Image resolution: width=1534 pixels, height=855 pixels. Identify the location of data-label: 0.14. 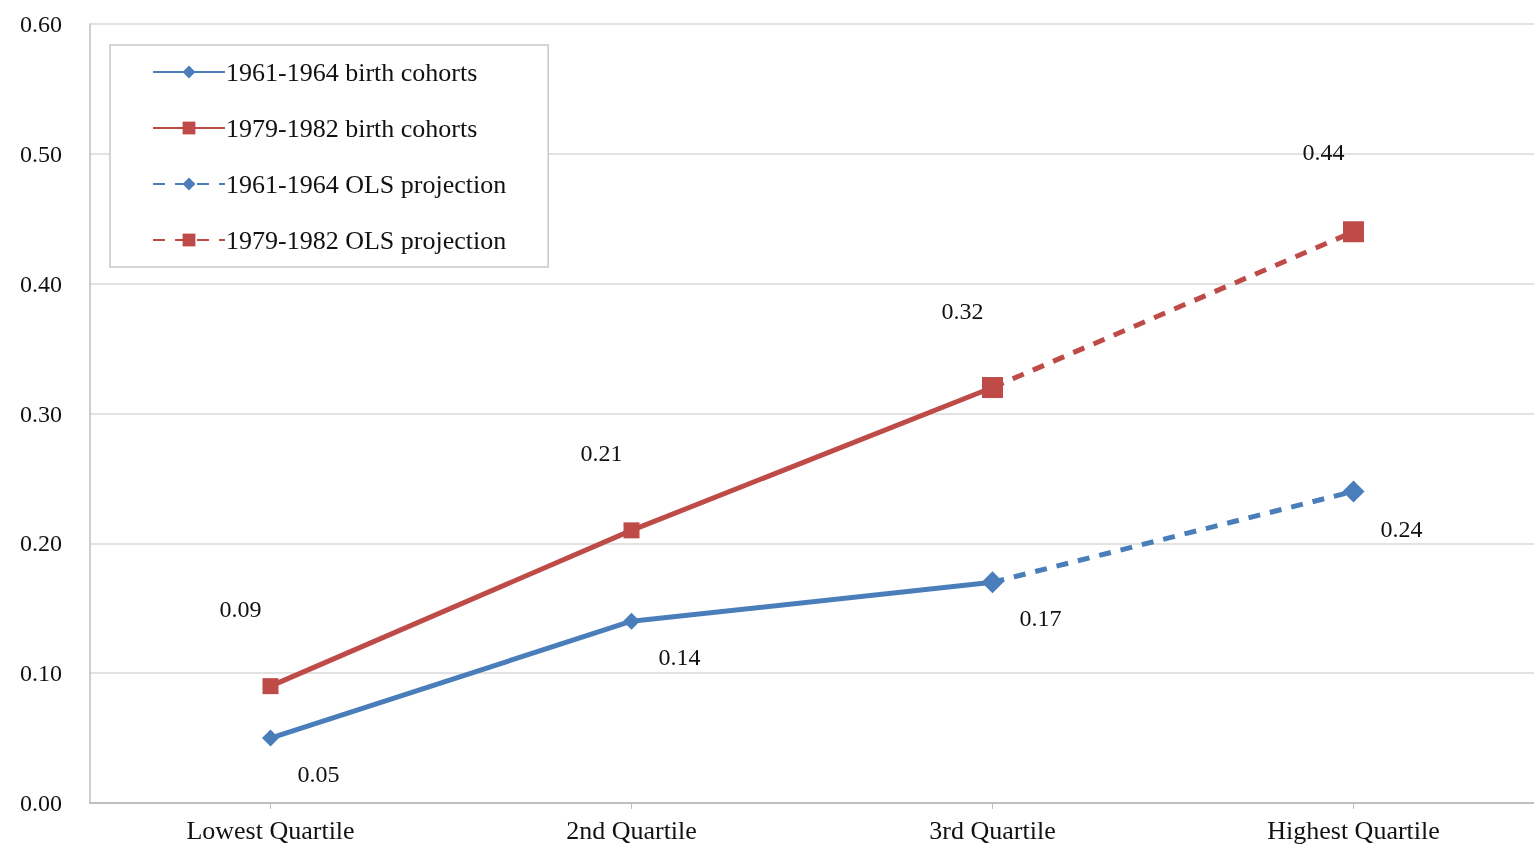
(679, 656).